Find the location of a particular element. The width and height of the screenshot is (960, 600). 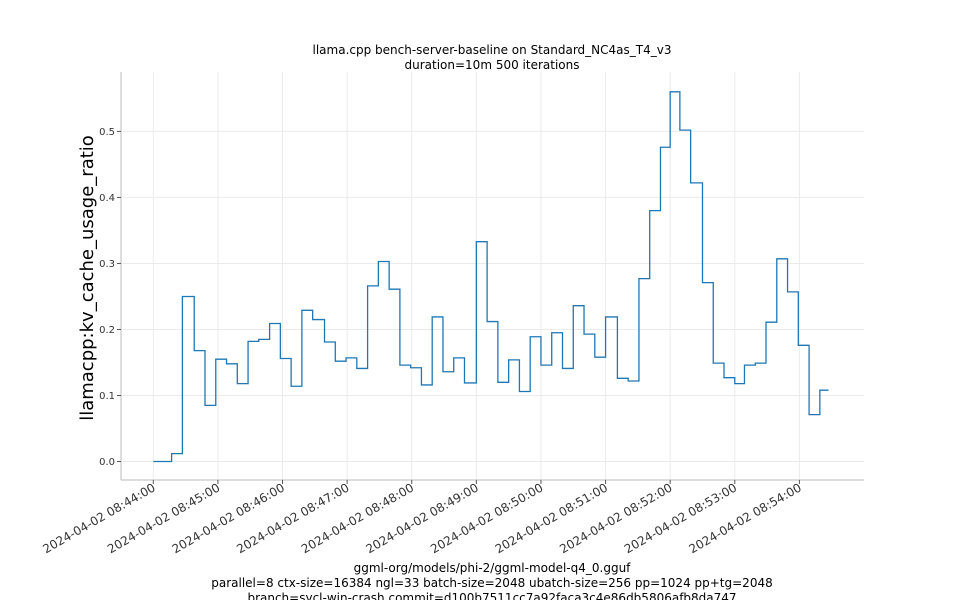

x-tick-label: 2024-04-02 08:50:00 is located at coordinates (486, 518).